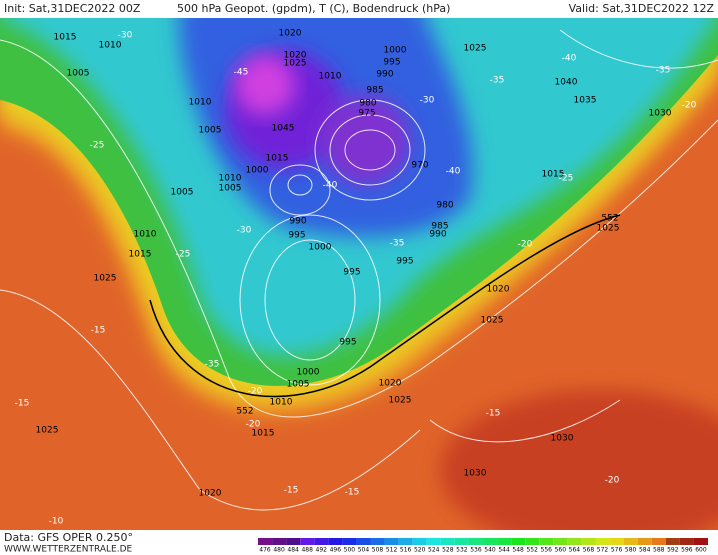 The width and height of the screenshot is (718, 555). I want to click on colorbar-label: 504, so click(364, 550).